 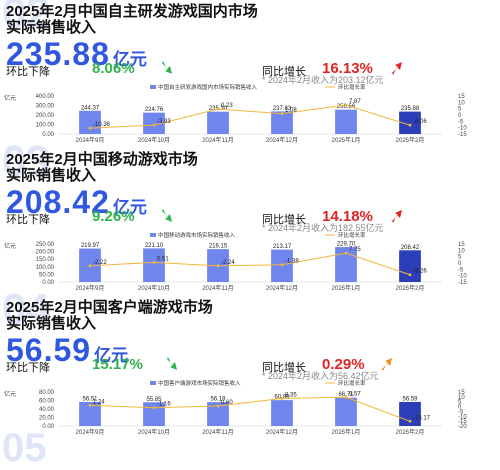 What do you see at coordinates (462, 427) in the screenshot?
I see `y2-tick-label: -20` at bounding box center [462, 427].